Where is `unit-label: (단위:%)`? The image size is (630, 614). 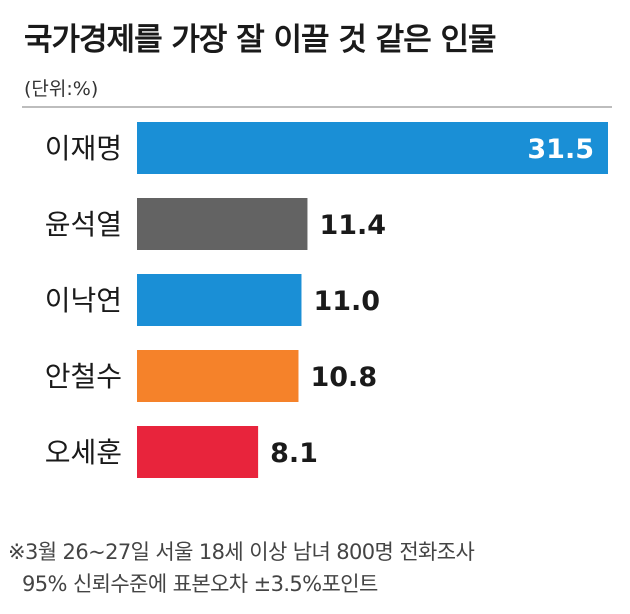
unit-label: (단위:%) is located at coordinates (61, 89).